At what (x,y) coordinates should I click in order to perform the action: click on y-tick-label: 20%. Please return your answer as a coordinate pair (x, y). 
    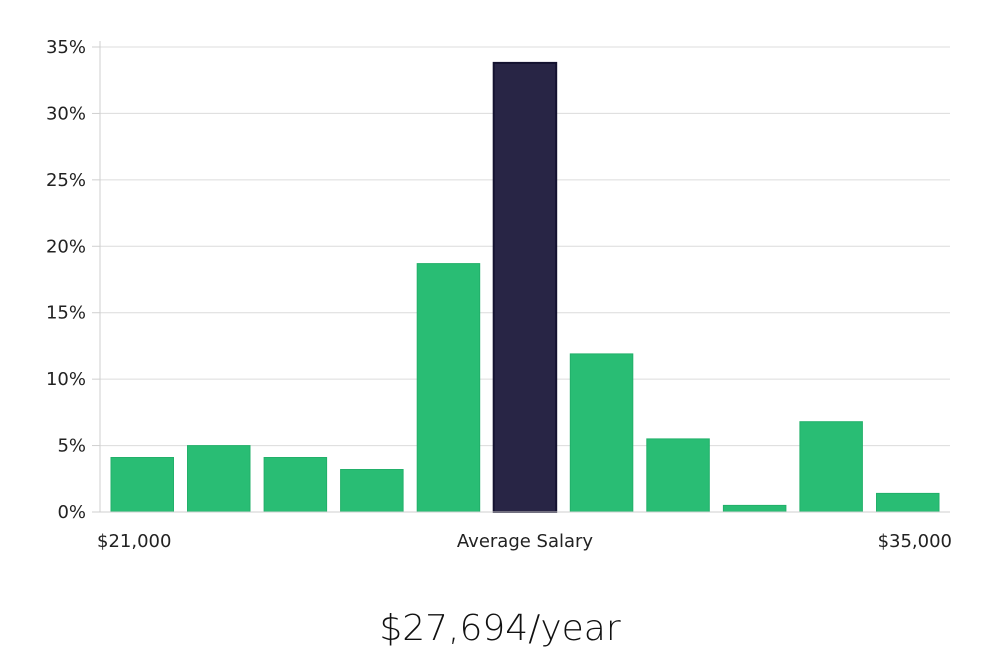
    Looking at the image, I should click on (66, 246).